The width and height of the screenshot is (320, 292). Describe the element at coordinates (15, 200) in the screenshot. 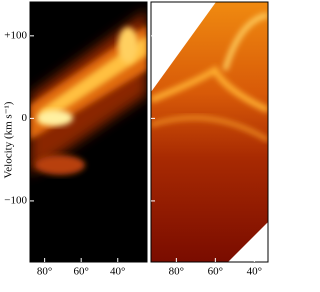

I see `y-tick-label: −100` at that location.